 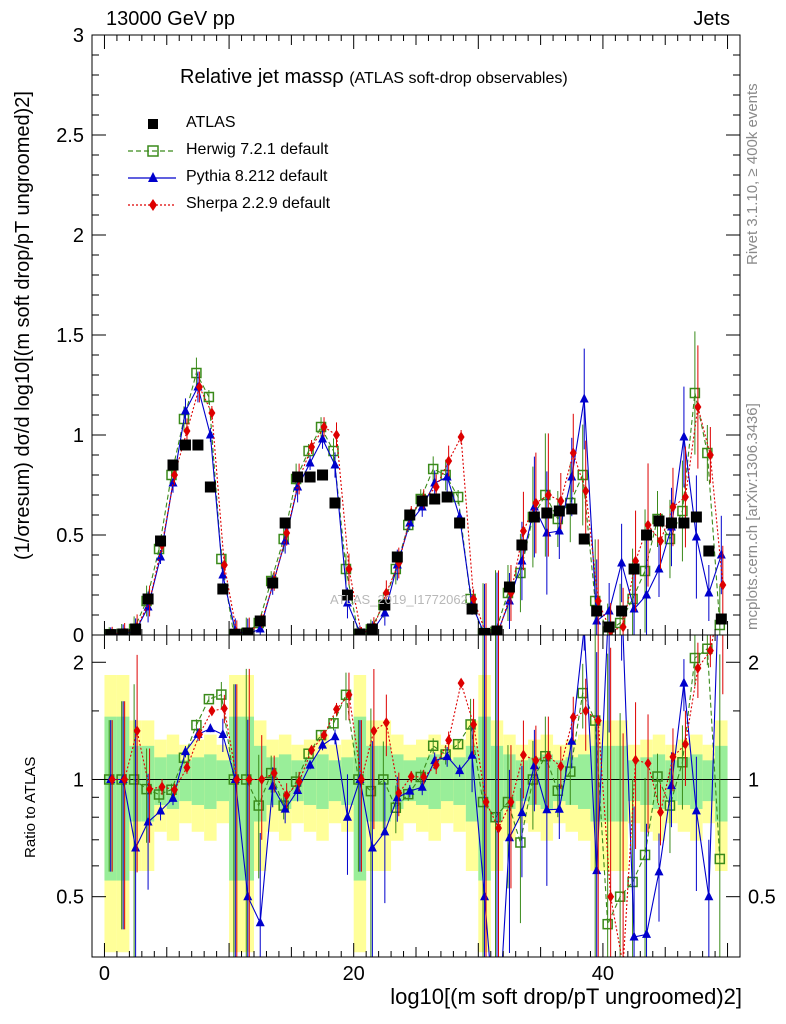 What do you see at coordinates (78, 236) in the screenshot?
I see `main-y-tick-label: 2` at bounding box center [78, 236].